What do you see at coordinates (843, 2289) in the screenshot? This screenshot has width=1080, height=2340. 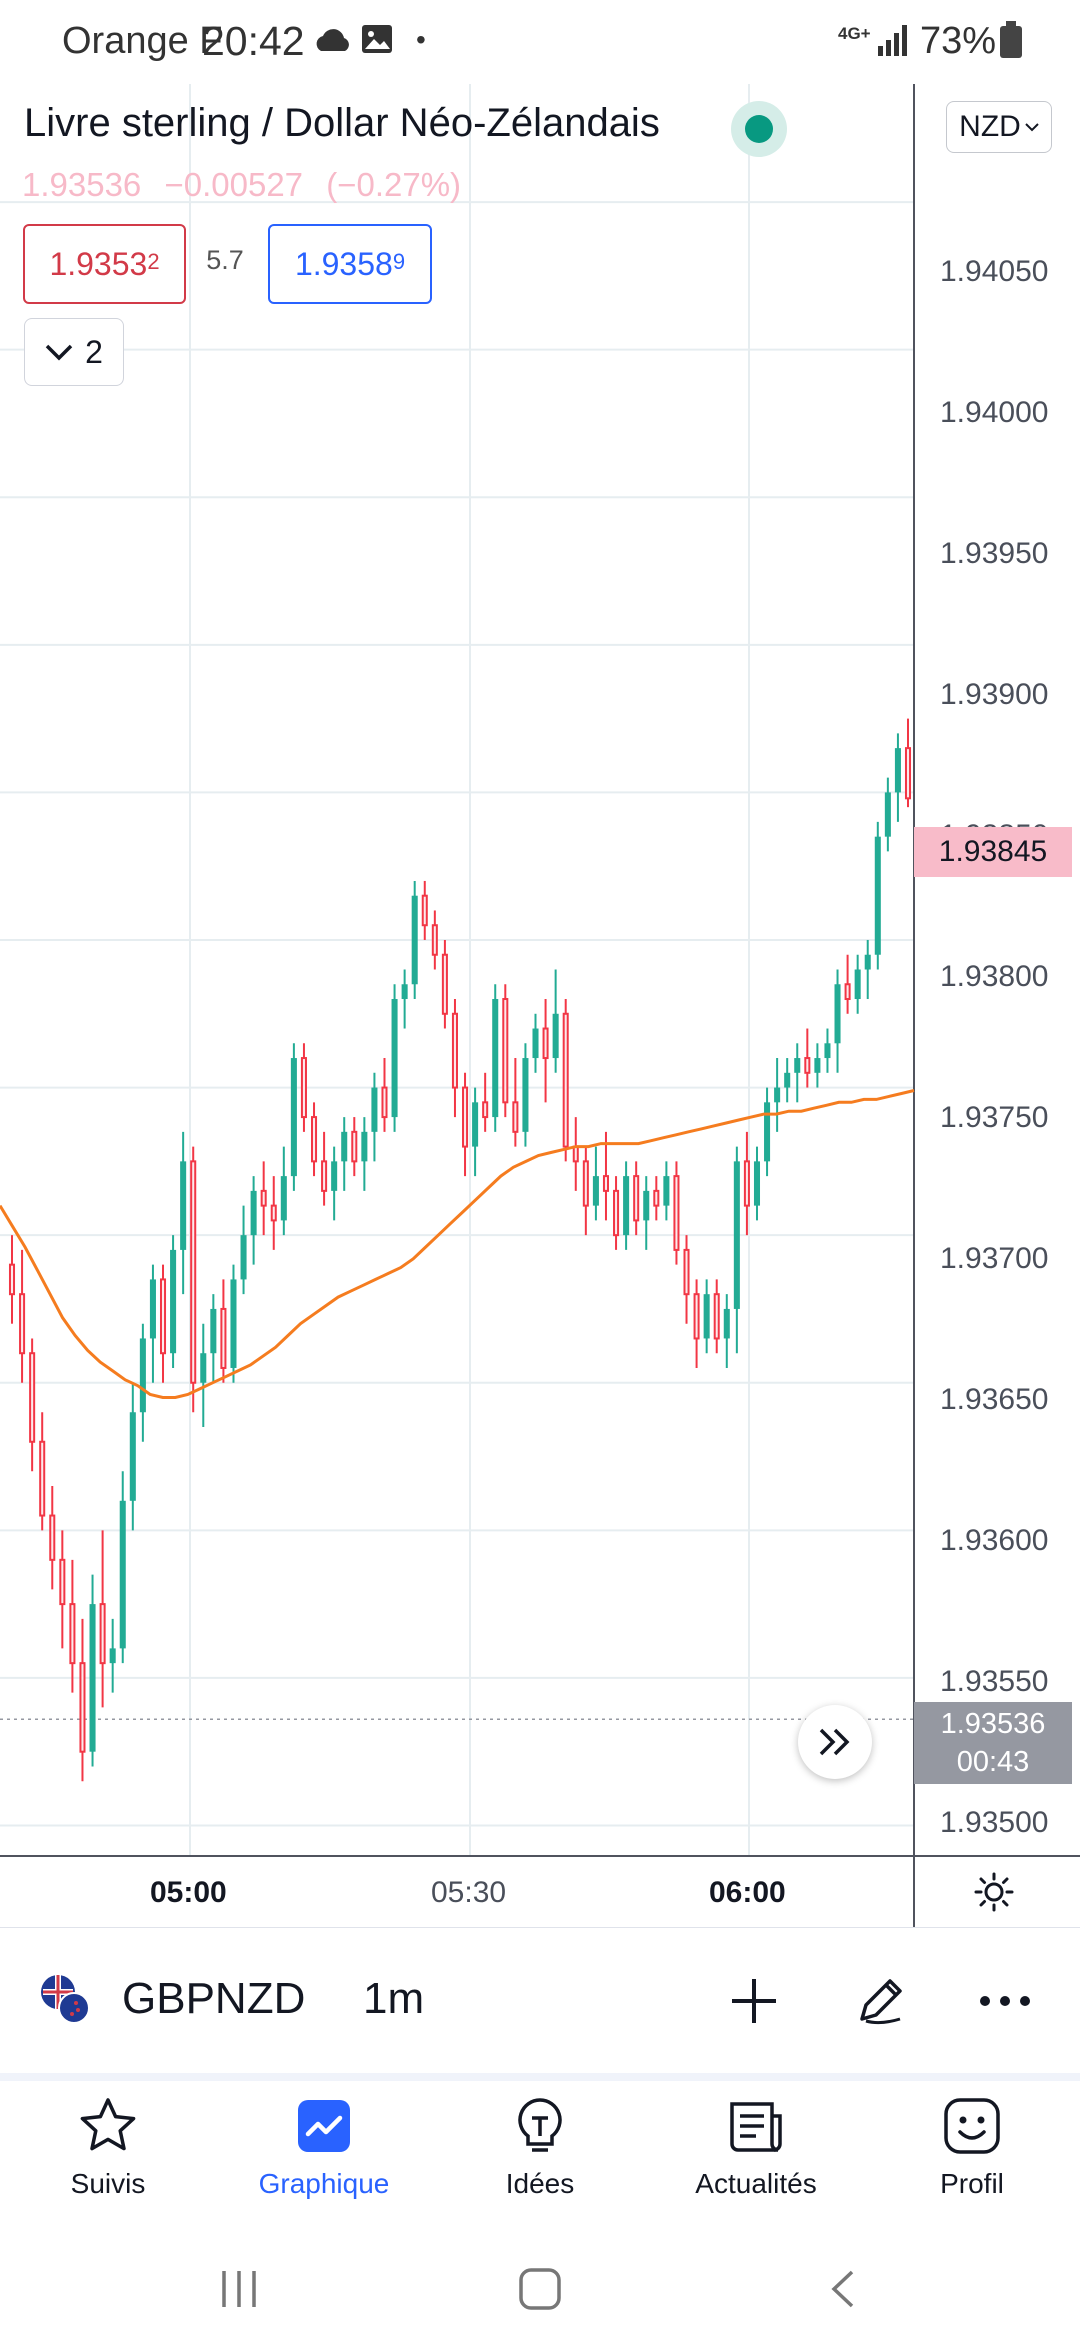 I see `back-icon` at bounding box center [843, 2289].